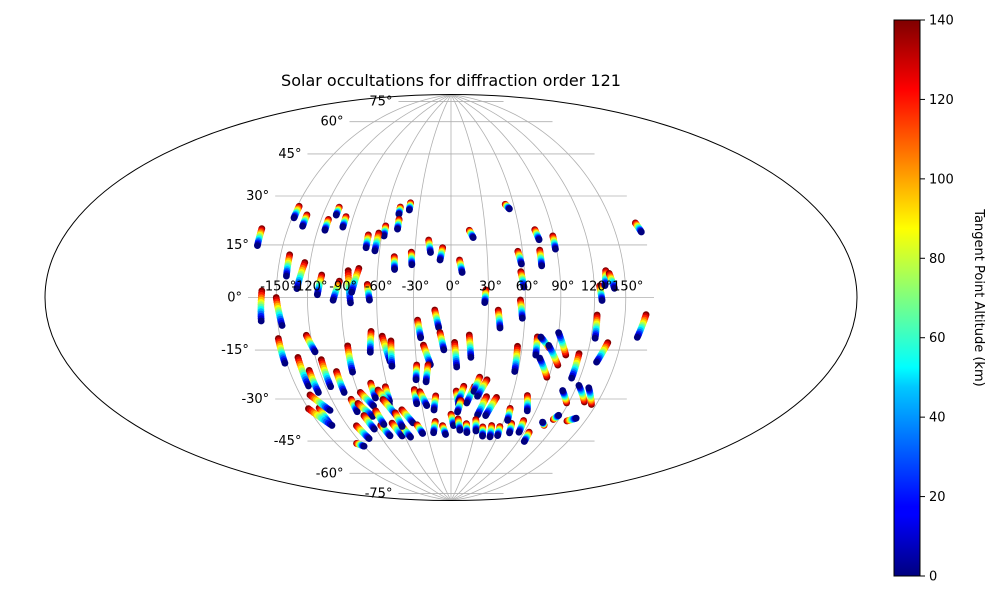 The image size is (1000, 600). Describe the element at coordinates (288, 441) in the screenshot. I see `lat-tick-label: -45°` at that location.